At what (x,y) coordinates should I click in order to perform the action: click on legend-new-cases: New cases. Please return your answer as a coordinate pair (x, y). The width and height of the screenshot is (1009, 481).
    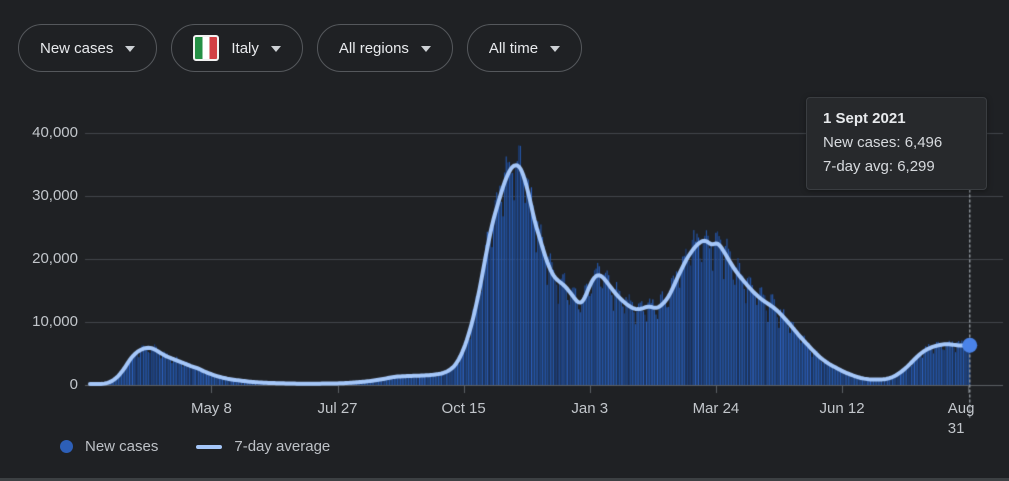
    Looking at the image, I should click on (109, 446).